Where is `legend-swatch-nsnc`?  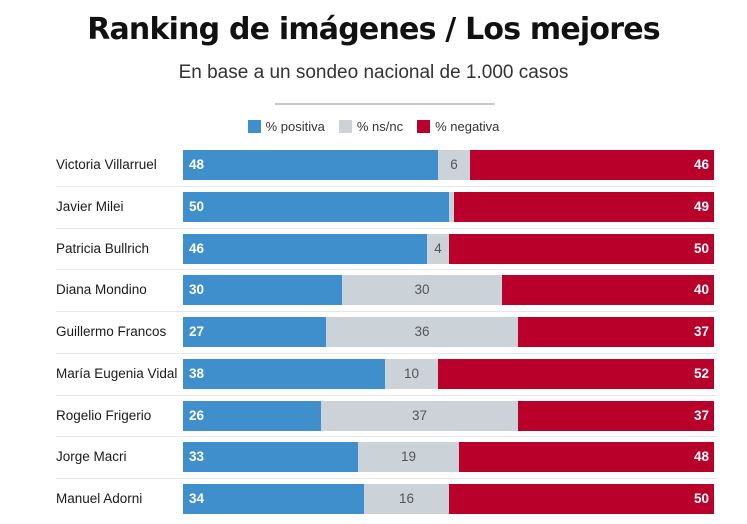 legend-swatch-nsnc is located at coordinates (345, 126).